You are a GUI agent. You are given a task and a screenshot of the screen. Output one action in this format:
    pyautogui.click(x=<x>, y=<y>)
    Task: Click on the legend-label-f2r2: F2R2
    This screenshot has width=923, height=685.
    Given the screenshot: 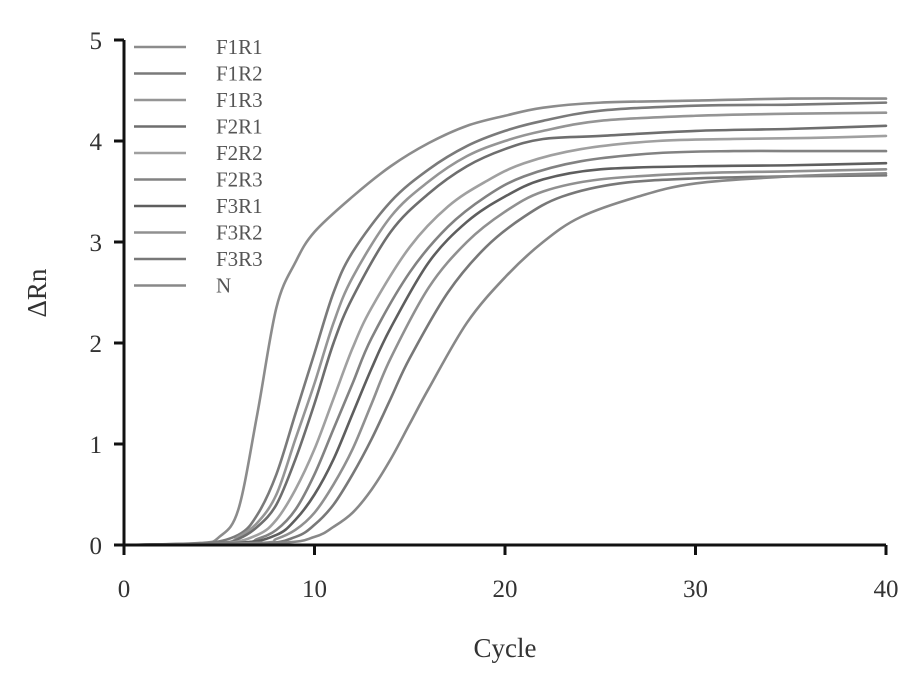 What is the action you would take?
    pyautogui.click(x=239, y=153)
    